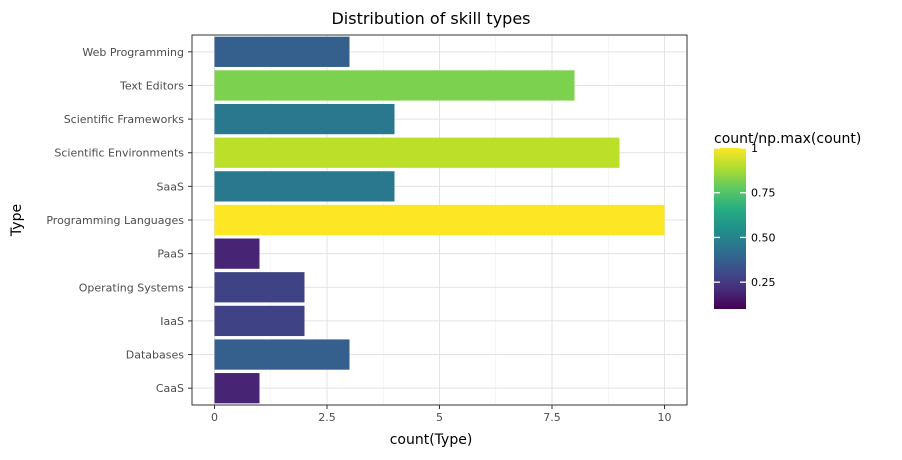  I want to click on colorbar-tick-label: 0.25, so click(763, 282).